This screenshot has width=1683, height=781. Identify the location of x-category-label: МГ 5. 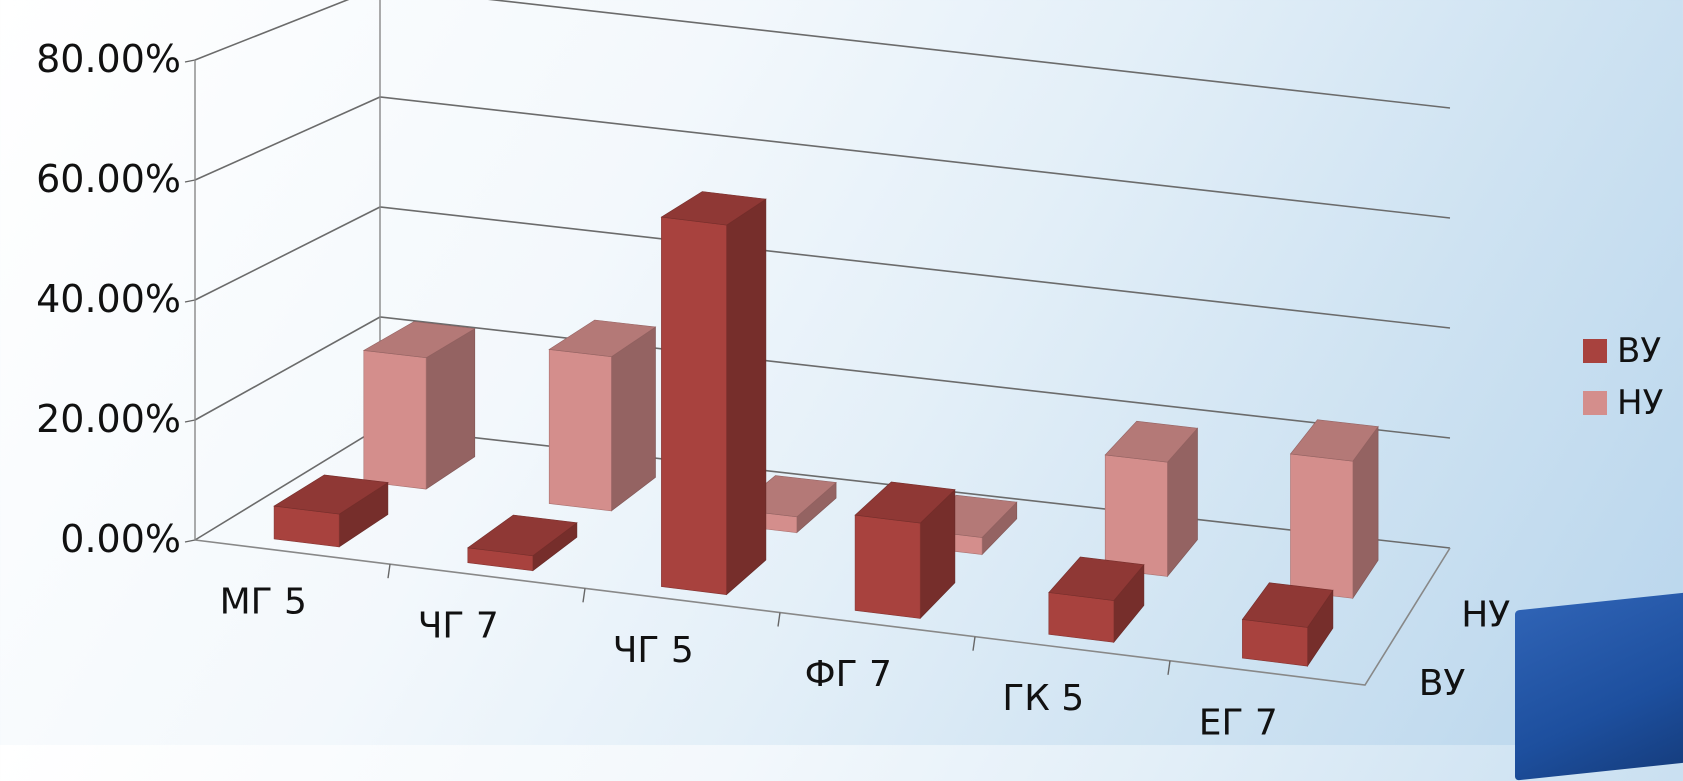
(263, 601).